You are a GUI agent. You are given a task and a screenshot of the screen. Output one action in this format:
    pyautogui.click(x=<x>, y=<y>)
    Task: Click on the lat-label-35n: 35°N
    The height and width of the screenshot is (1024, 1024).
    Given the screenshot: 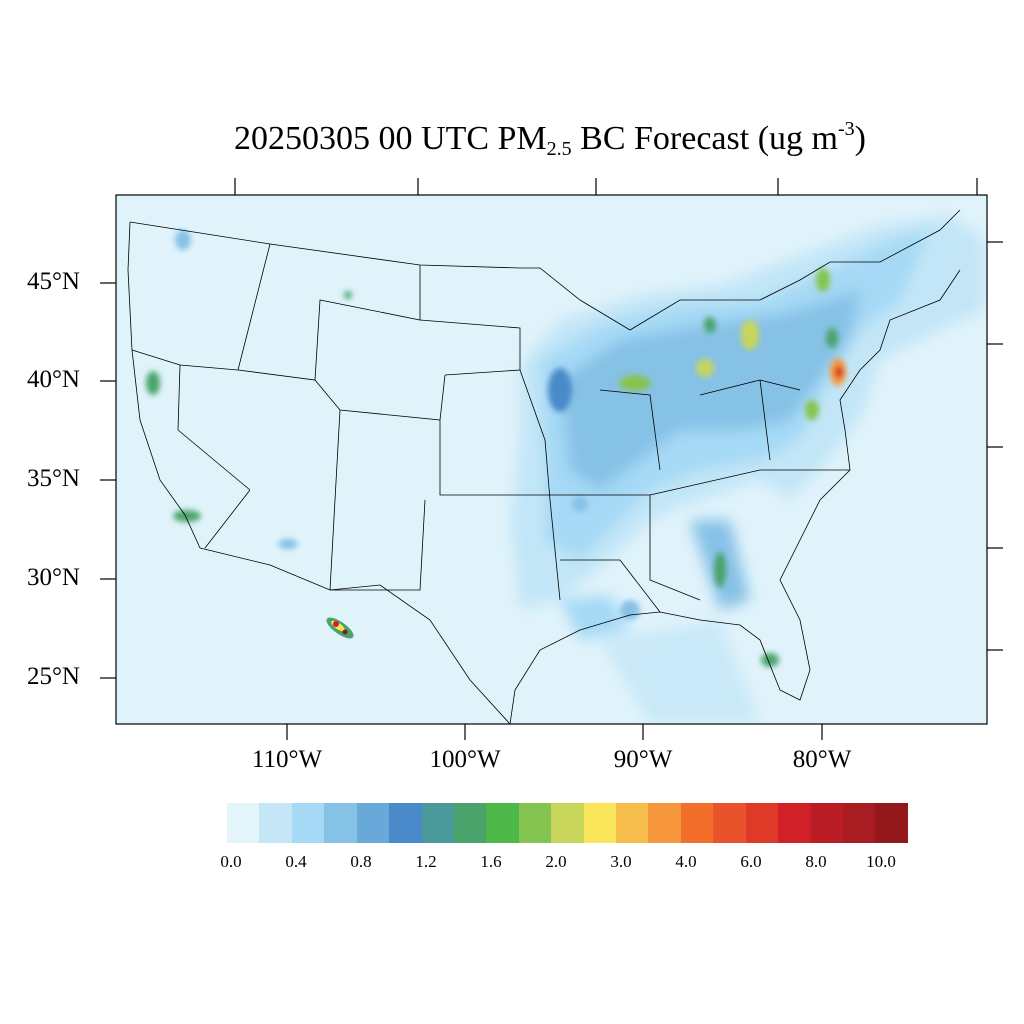 What is the action you would take?
    pyautogui.click(x=53, y=478)
    